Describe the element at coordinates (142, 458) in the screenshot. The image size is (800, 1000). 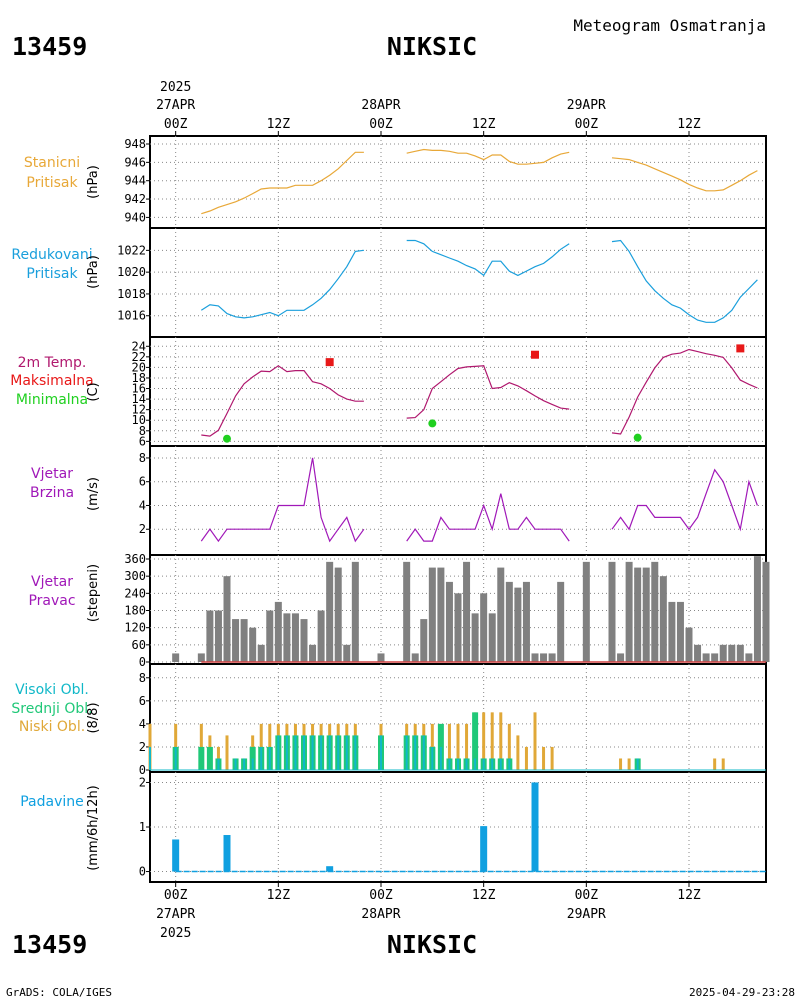
I see `wind-speed-ytick-label: 8` at that location.